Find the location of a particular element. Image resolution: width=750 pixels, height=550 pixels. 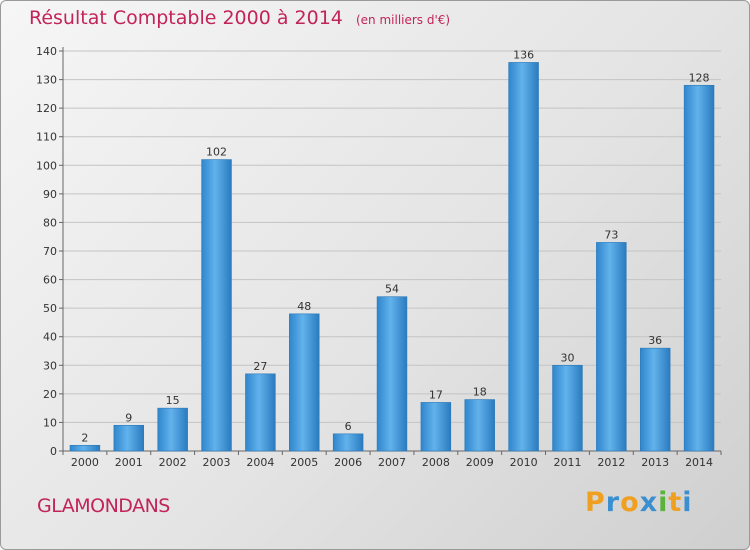

y-tick-label: 140 is located at coordinates (46, 51).